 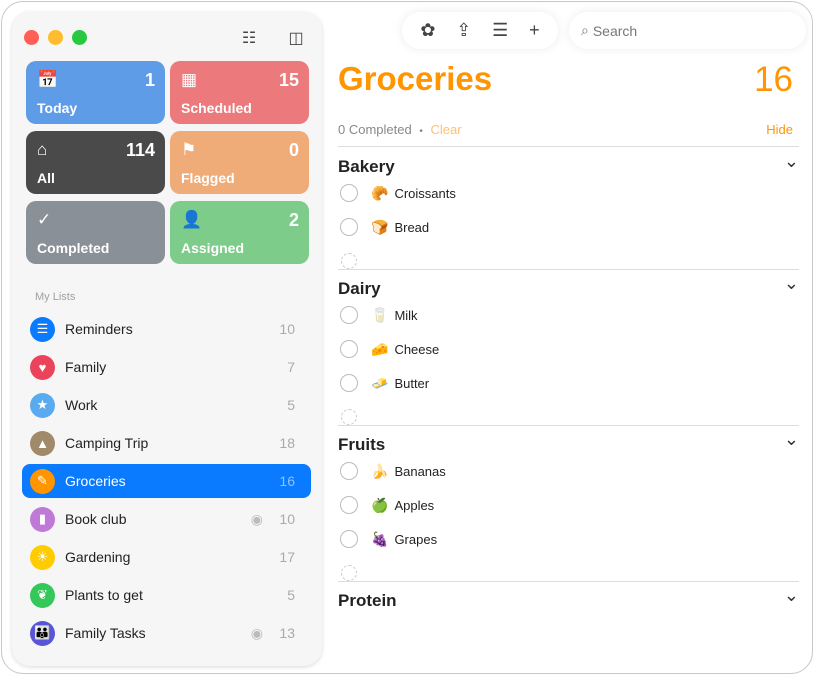 I want to click on completed-count: 0 Completed, so click(x=375, y=129).